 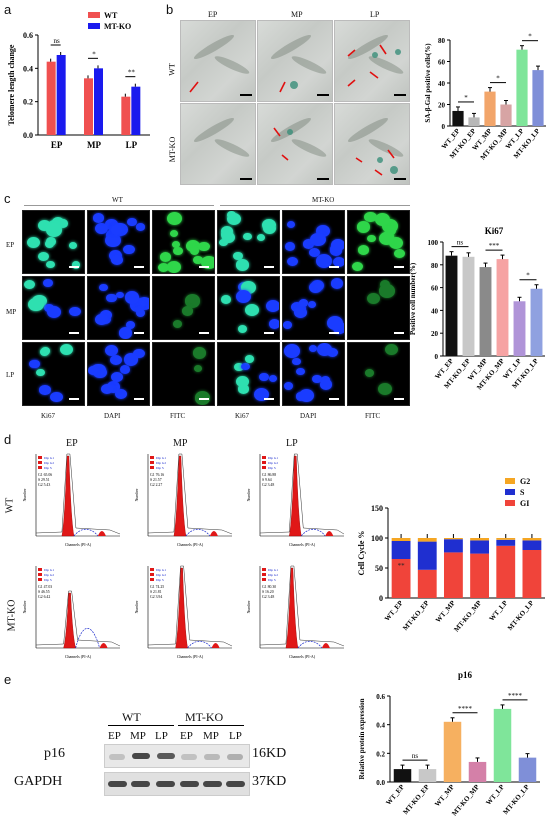 I want to click on bar-mp-wt, so click(x=88, y=106).